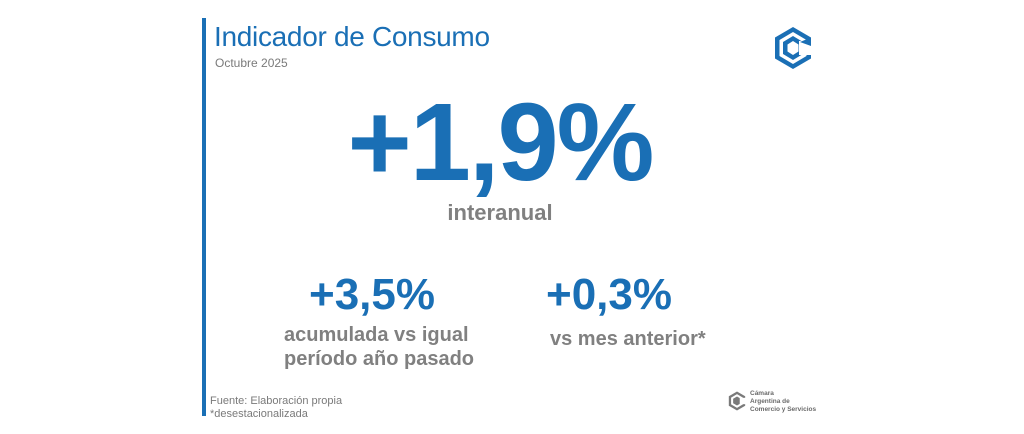  I want to click on organization-line2: Argentina de, so click(770, 402).